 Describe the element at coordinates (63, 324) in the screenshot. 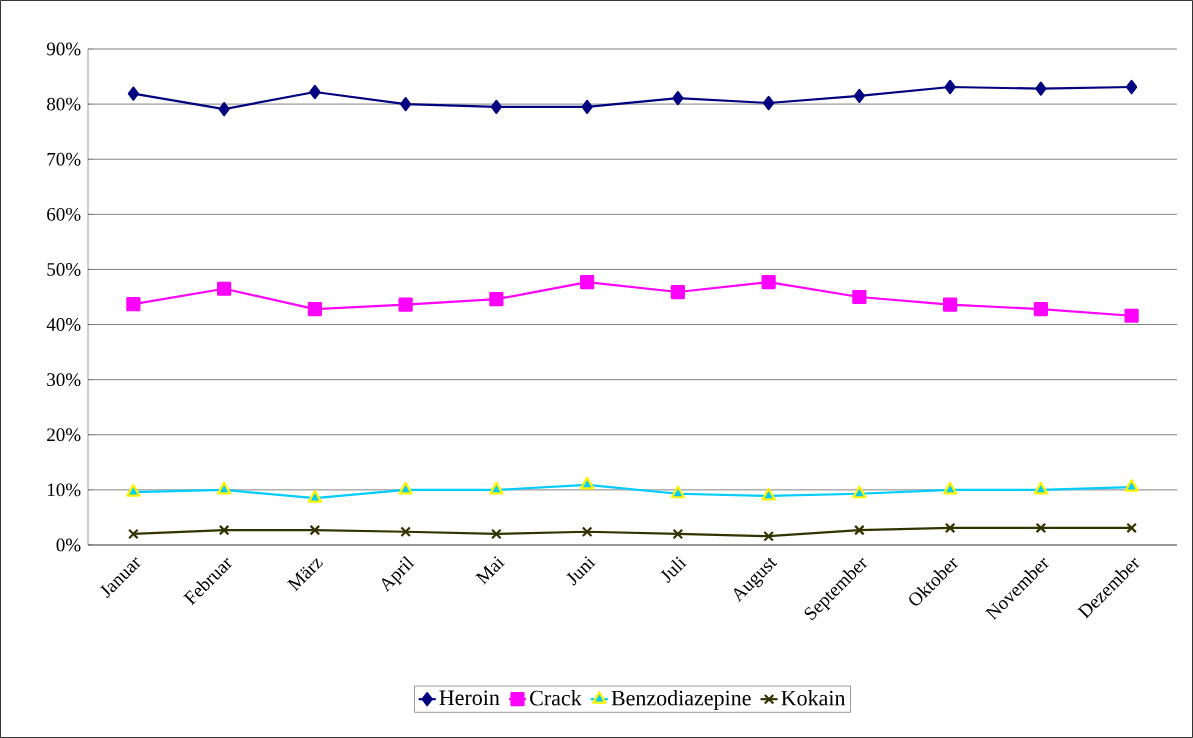

I see `y-tick-label: 40%` at that location.